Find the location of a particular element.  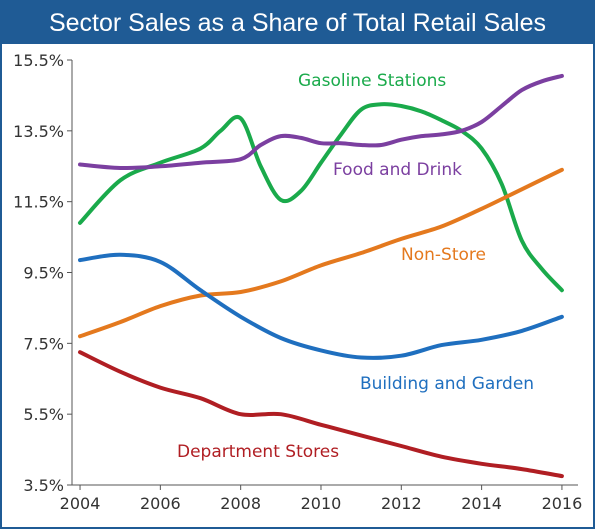

x-tick-label: 2004 is located at coordinates (80, 503).